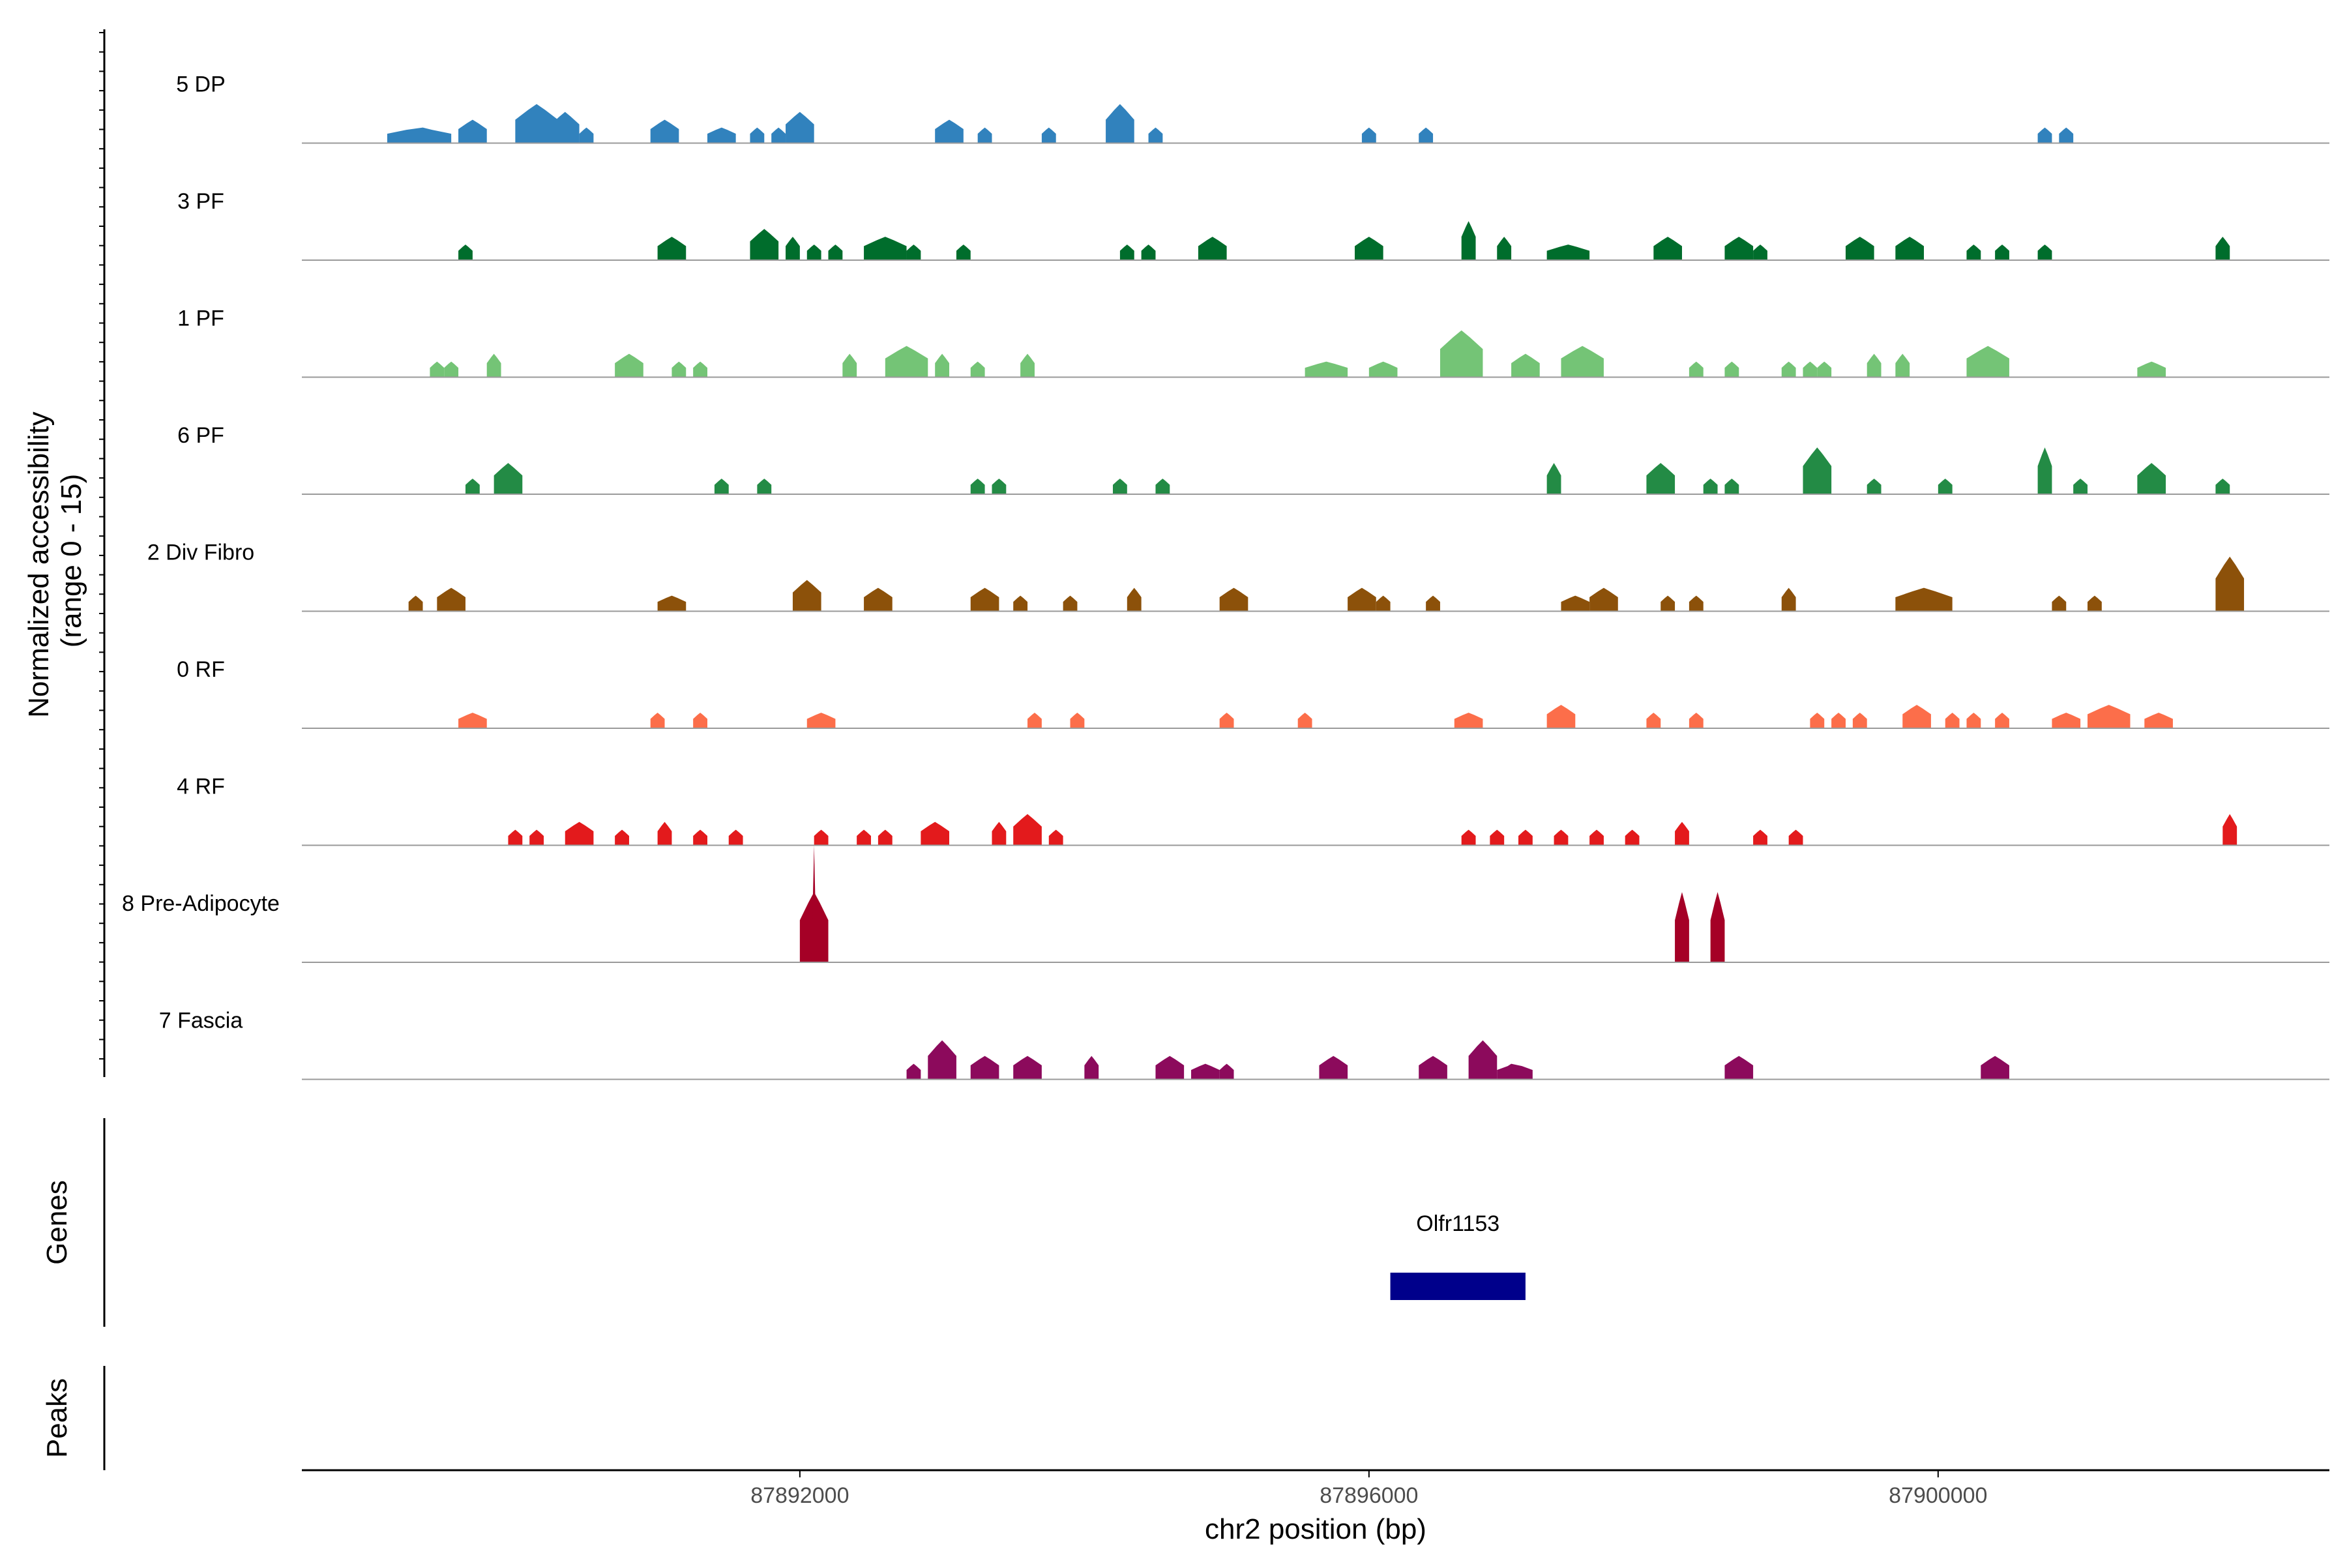 The image size is (2347, 1568). I want to click on y-axis-title-line-1: Normalized accessibility, so click(39, 564).